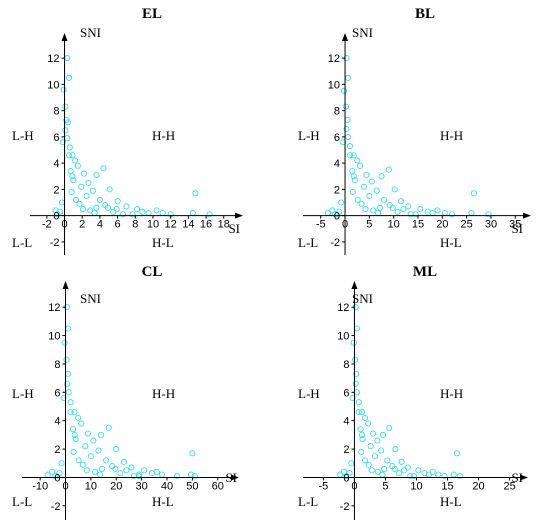  I want to click on y-axis-arrow, so click(64, 37).